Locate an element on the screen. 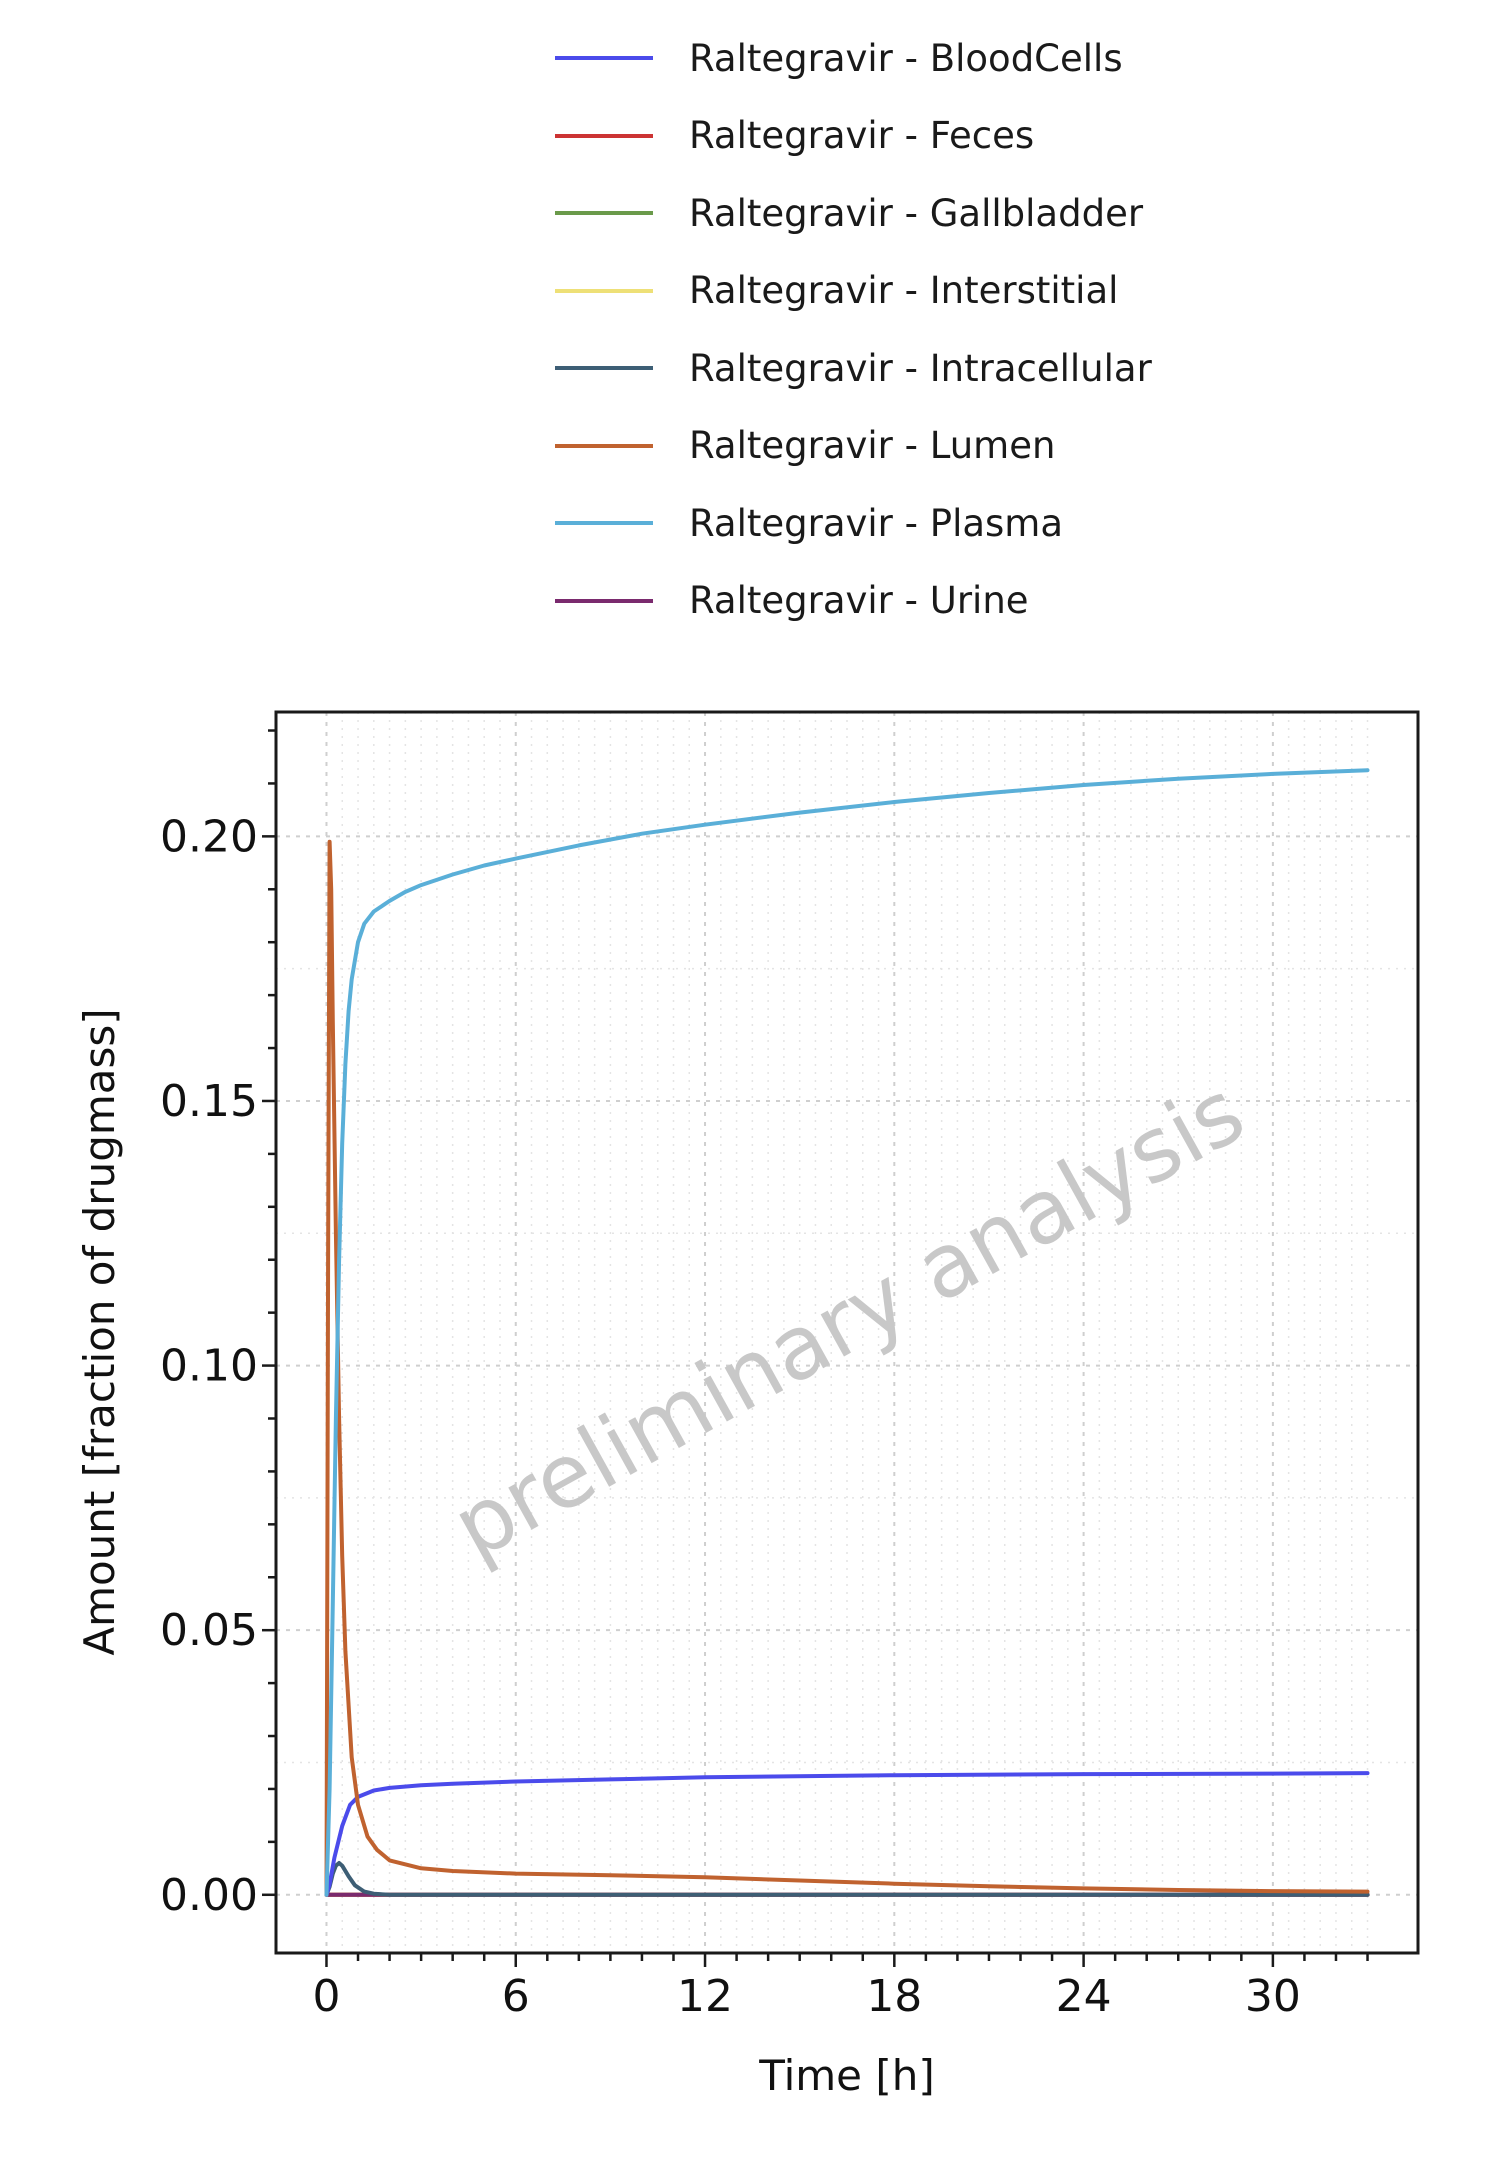  legend-item: Raltegravir - Feces is located at coordinates (795, 135).